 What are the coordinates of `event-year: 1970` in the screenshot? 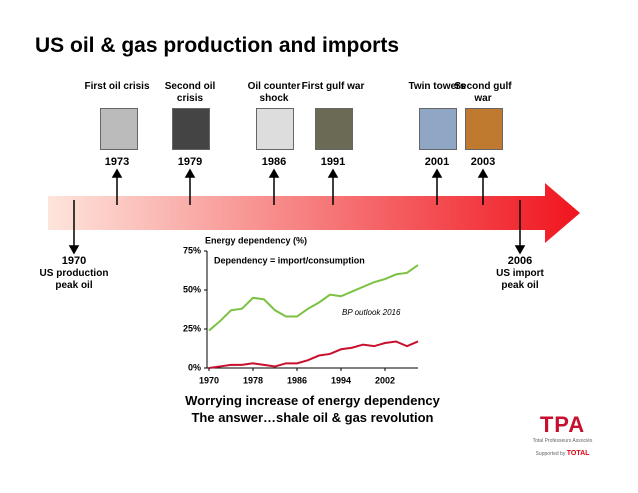 It's located at (74, 261).